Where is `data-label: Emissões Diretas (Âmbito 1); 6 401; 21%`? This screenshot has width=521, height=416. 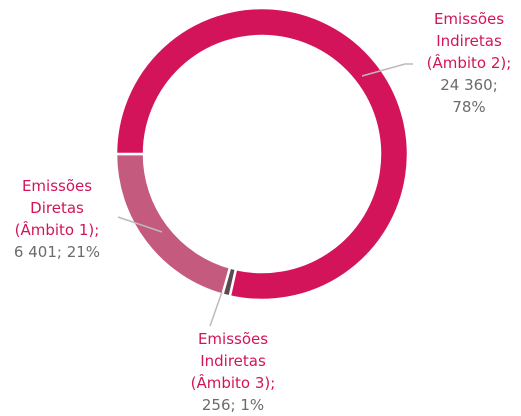
data-label: Emissões Diretas (Âmbito 1); 6 401; 21% is located at coordinates (57, 219).